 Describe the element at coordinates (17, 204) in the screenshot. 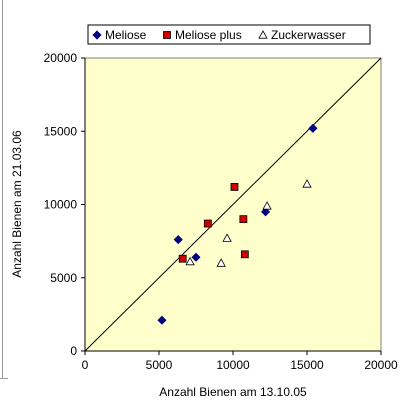

I see `y-axis-label: Anzahl Bienen am 21.03.06` at that location.